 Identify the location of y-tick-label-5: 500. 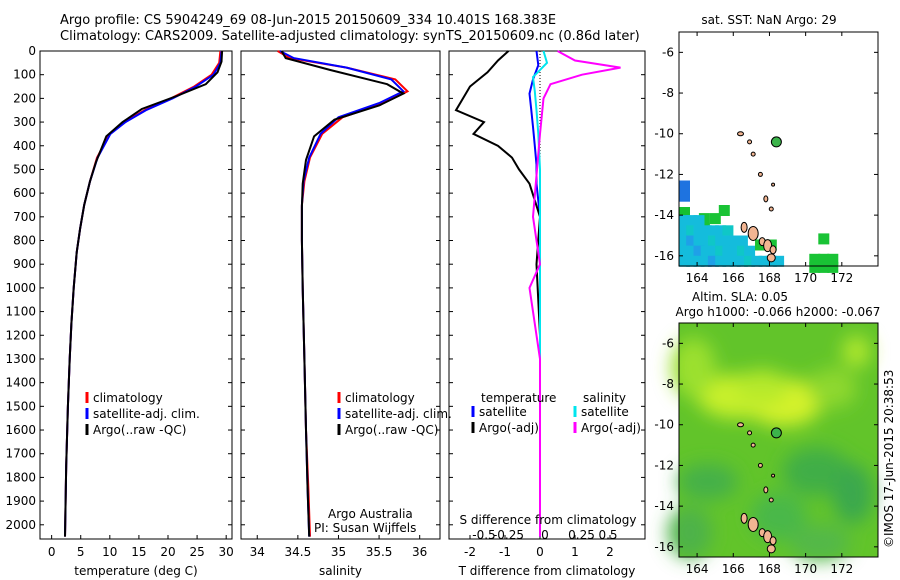
(24, 169).